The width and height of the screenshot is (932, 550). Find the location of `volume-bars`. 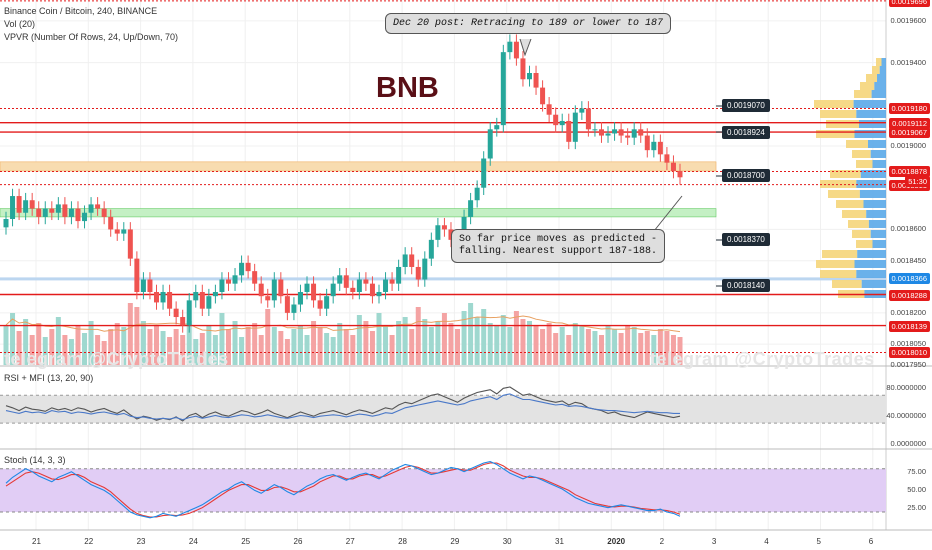

volume-bars is located at coordinates (343, 334).